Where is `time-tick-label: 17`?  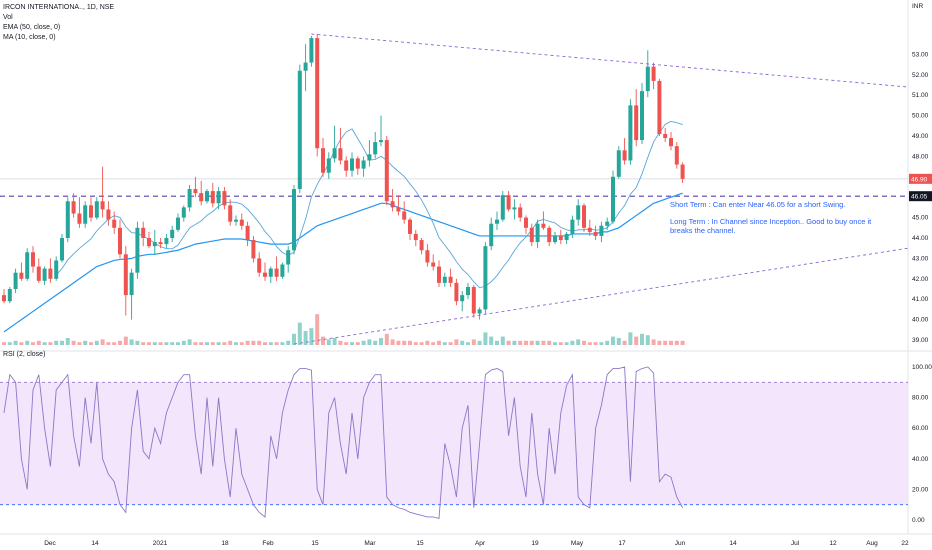
time-tick-label: 17 is located at coordinates (622, 543).